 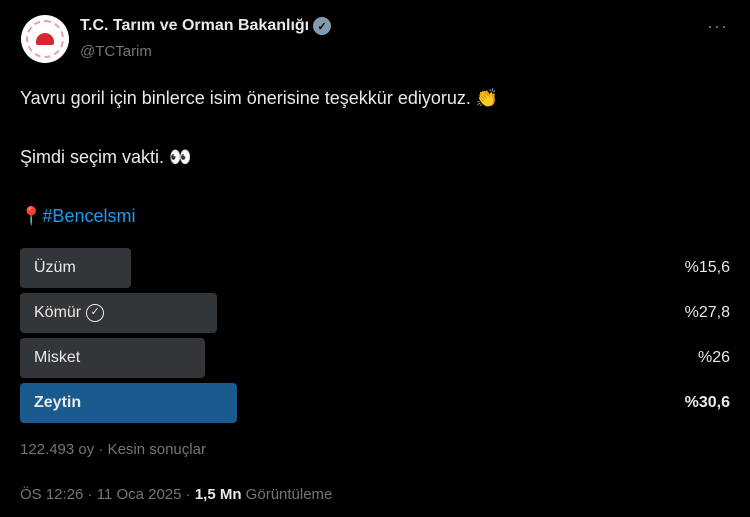 I want to click on tweet-text-line2: Şimdi seçim vakti. 👀, so click(x=106, y=157).